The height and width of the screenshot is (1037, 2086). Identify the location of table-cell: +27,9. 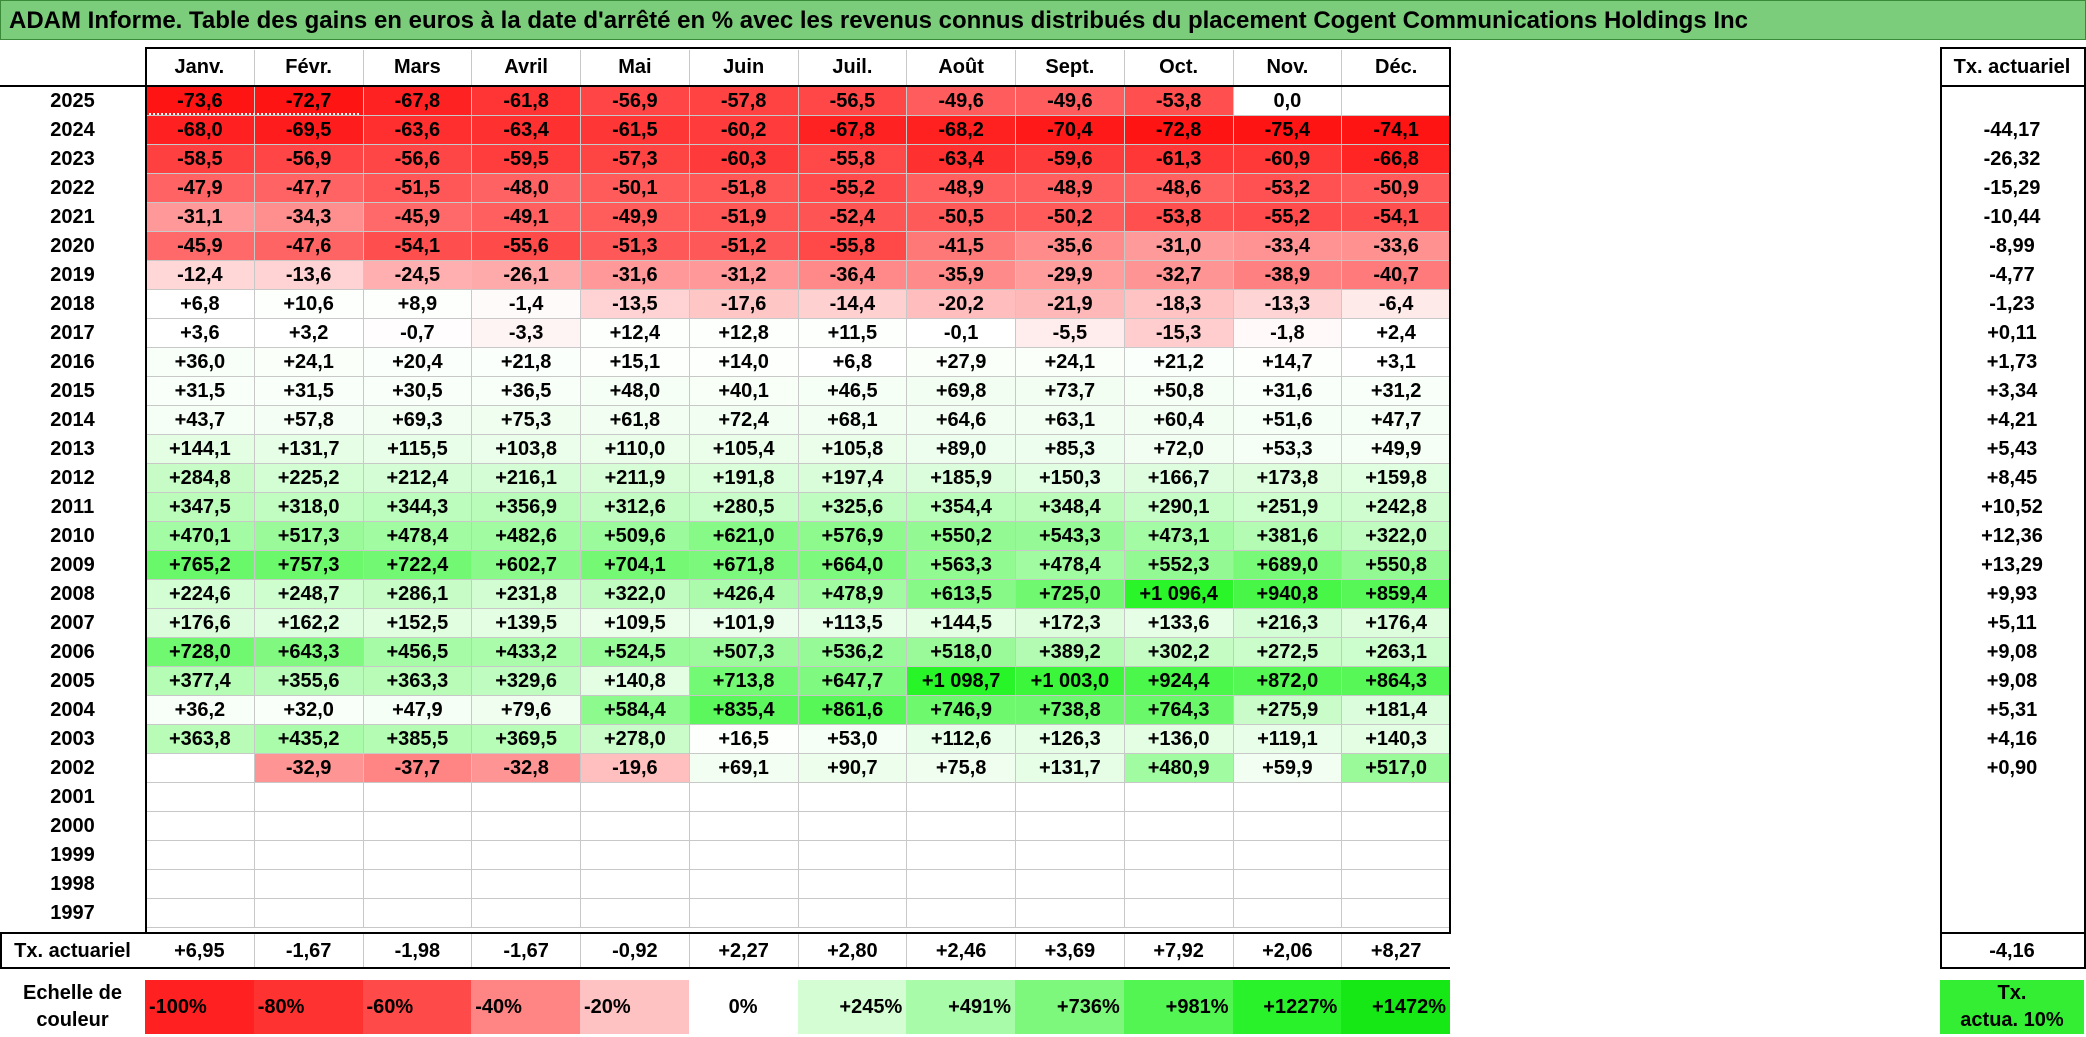
(960, 362).